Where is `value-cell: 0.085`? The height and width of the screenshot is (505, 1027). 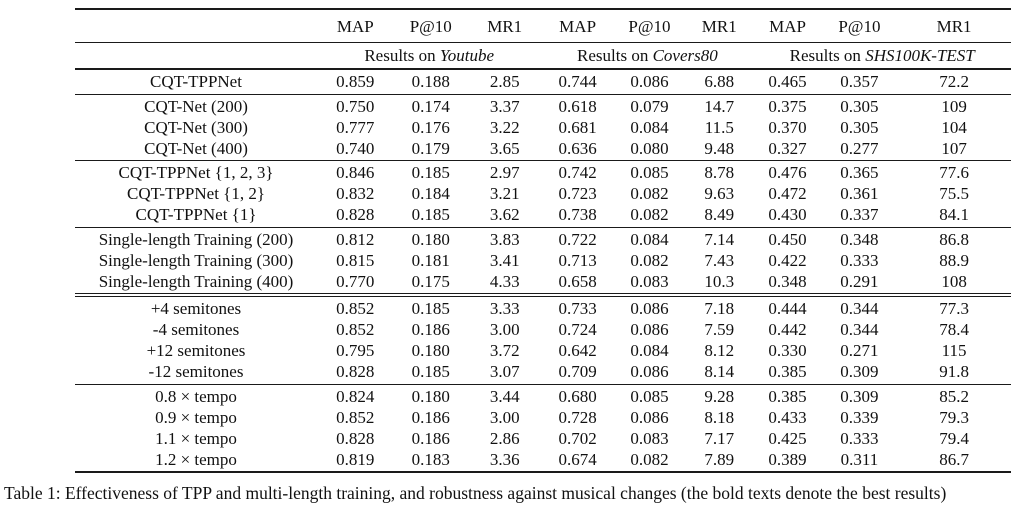
value-cell: 0.085 is located at coordinates (649, 396).